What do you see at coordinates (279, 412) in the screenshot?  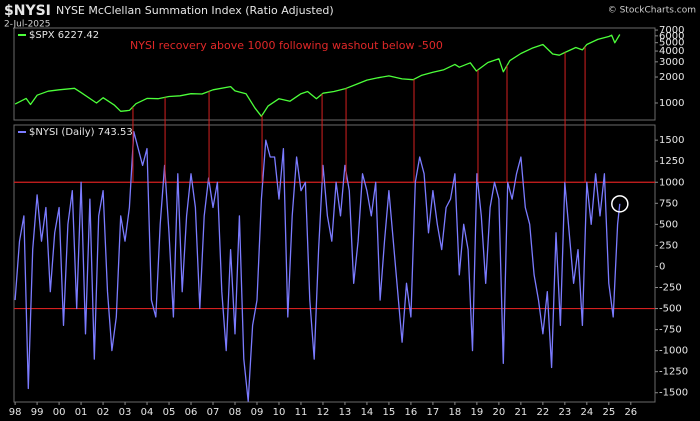 I see `x-tick-label: 10` at bounding box center [279, 412].